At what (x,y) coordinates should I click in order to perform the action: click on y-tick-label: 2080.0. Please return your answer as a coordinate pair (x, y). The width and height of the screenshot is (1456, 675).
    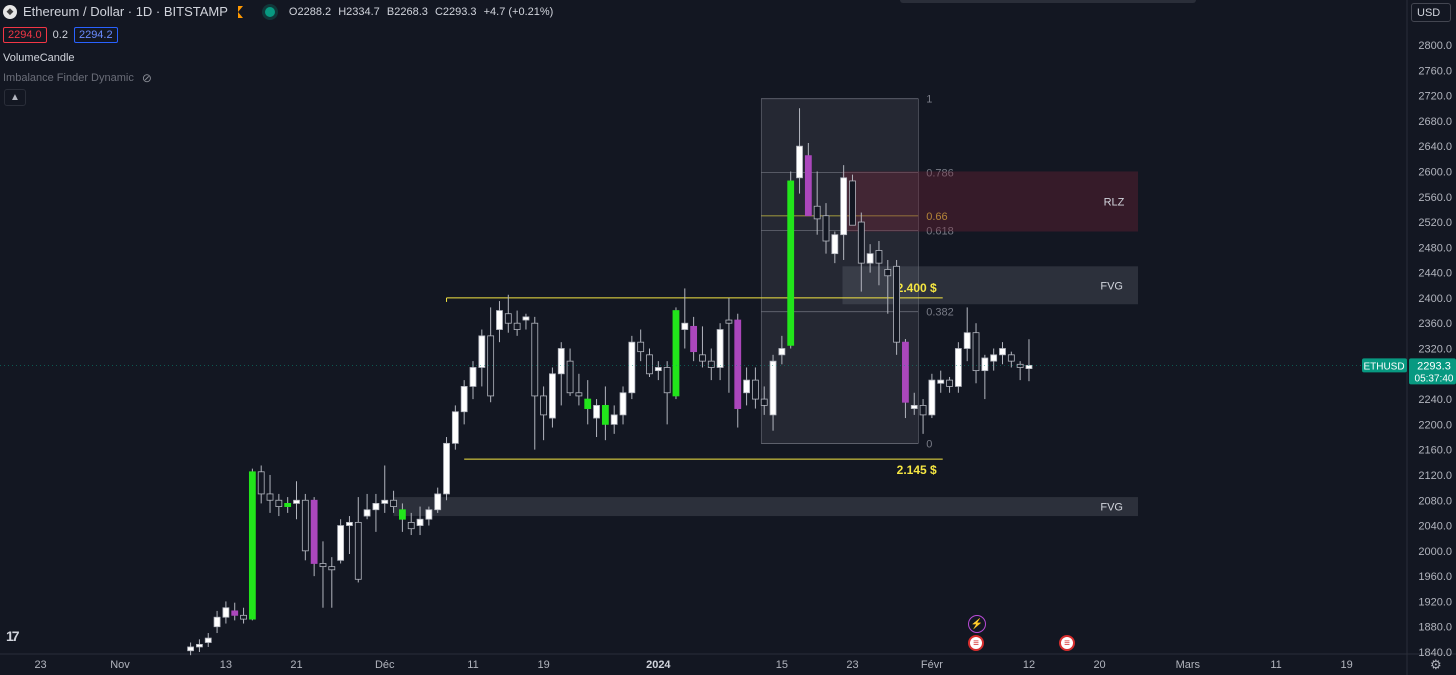
    Looking at the image, I should click on (1435, 501).